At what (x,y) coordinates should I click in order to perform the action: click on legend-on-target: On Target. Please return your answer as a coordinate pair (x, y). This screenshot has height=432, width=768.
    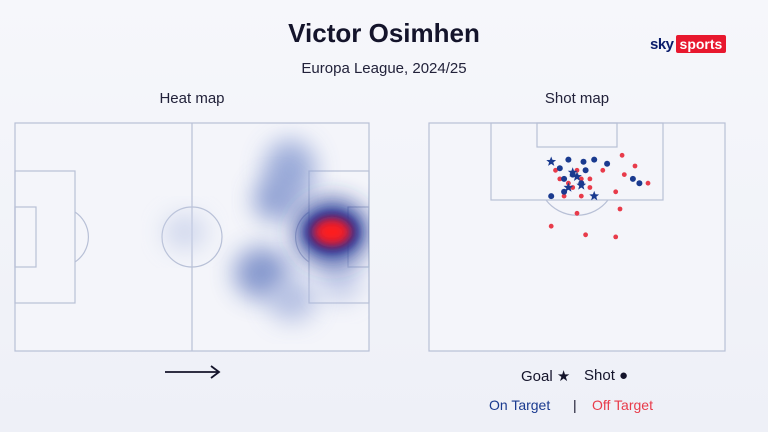
    Looking at the image, I should click on (520, 405).